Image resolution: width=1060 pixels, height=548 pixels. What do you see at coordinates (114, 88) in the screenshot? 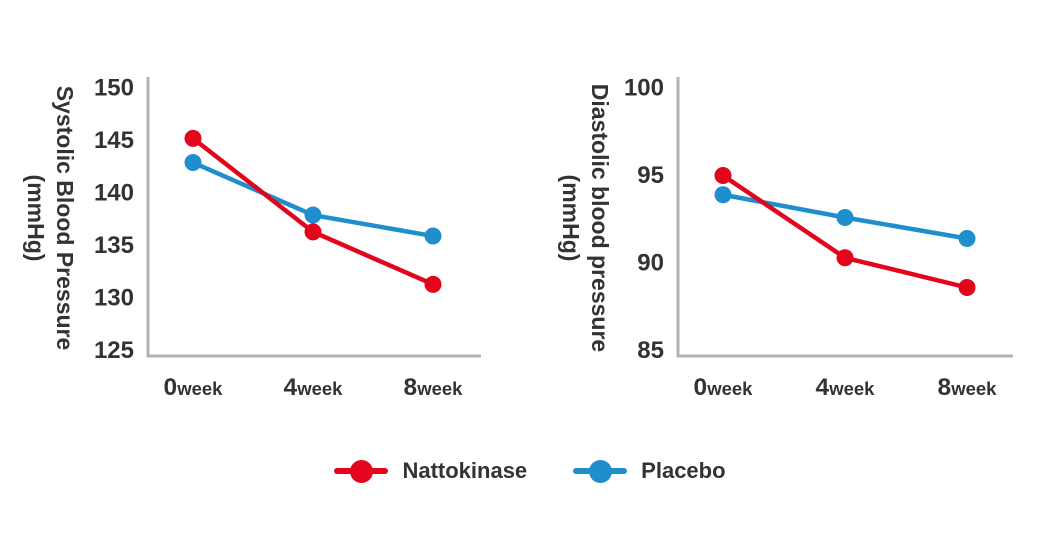
I see `y-tick-label: 150` at bounding box center [114, 88].